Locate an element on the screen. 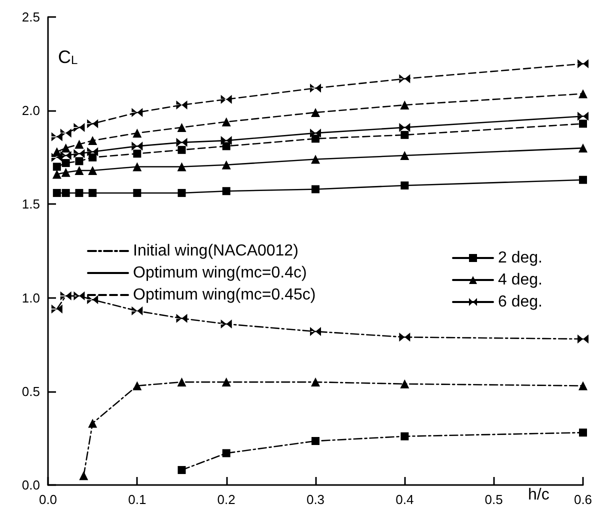  x-tick-label: 0.0 is located at coordinates (48, 499).